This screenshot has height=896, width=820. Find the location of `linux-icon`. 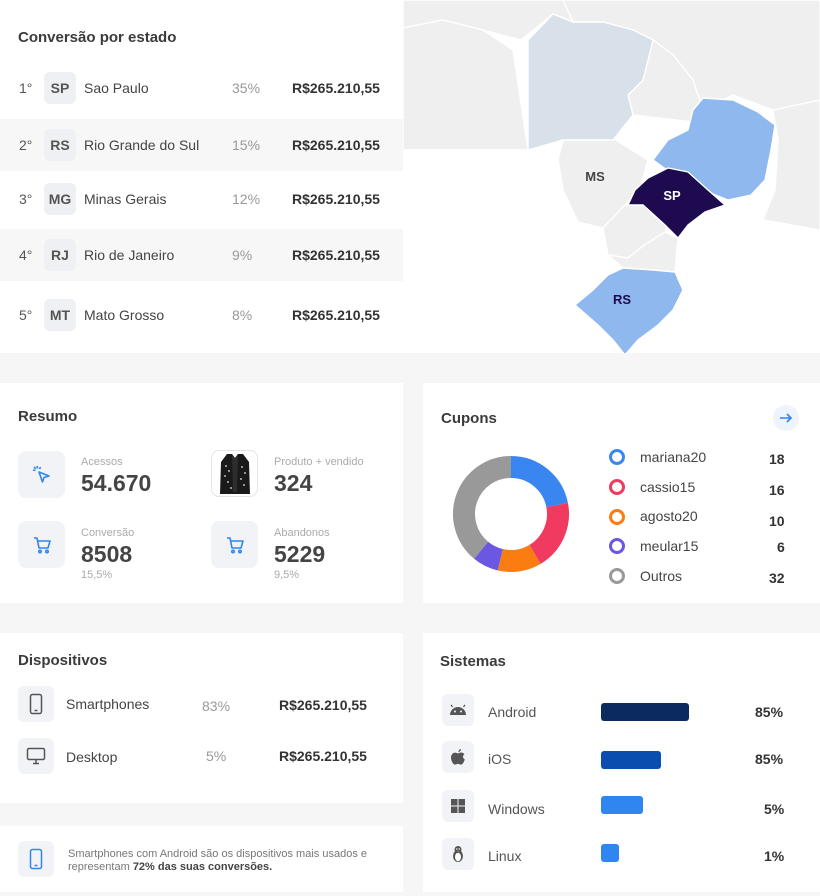

linux-icon is located at coordinates (458, 854).